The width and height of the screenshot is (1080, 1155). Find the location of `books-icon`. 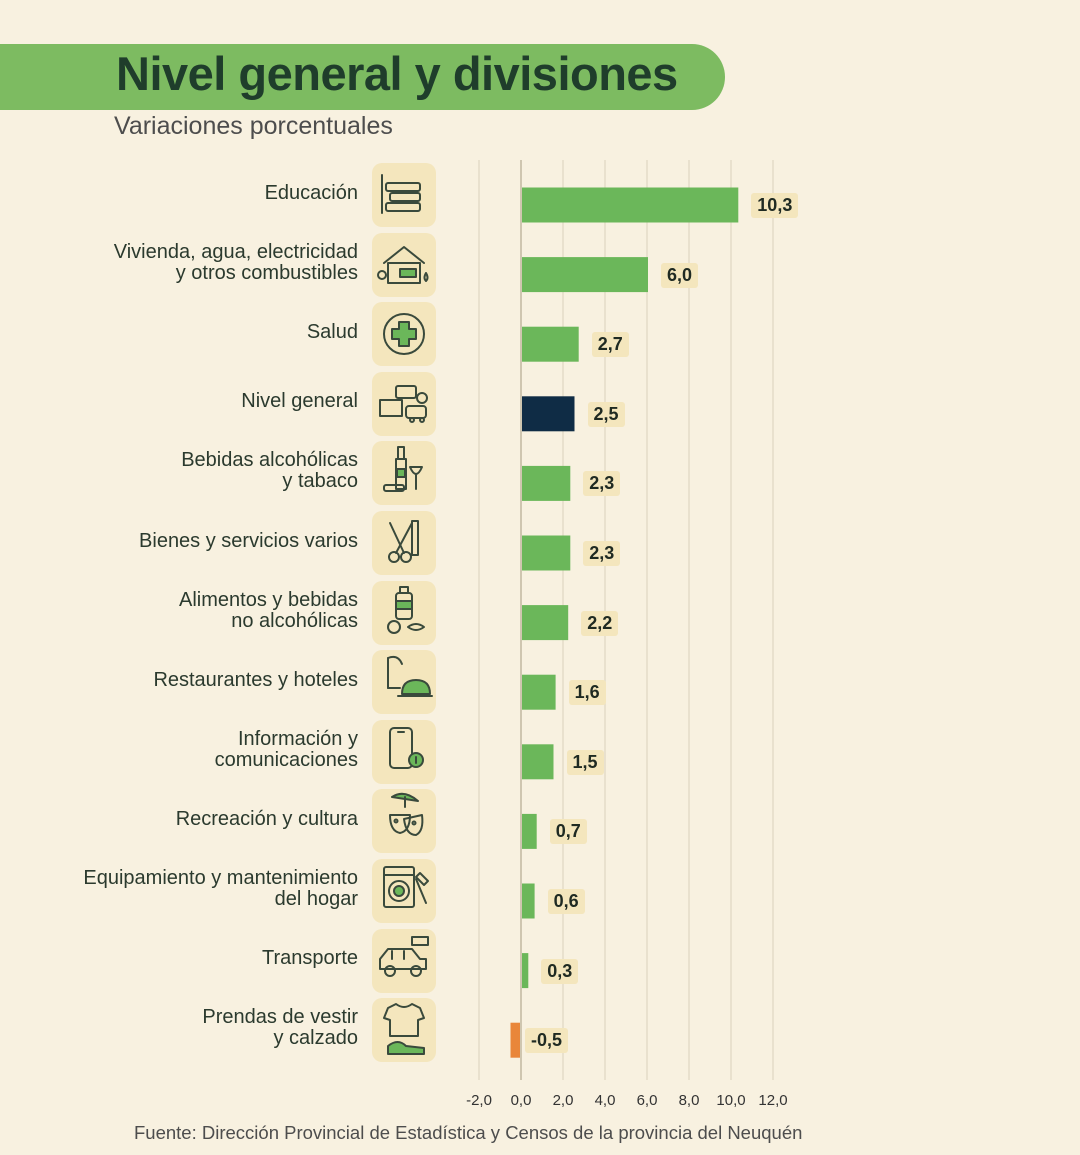

books-icon is located at coordinates (404, 195).